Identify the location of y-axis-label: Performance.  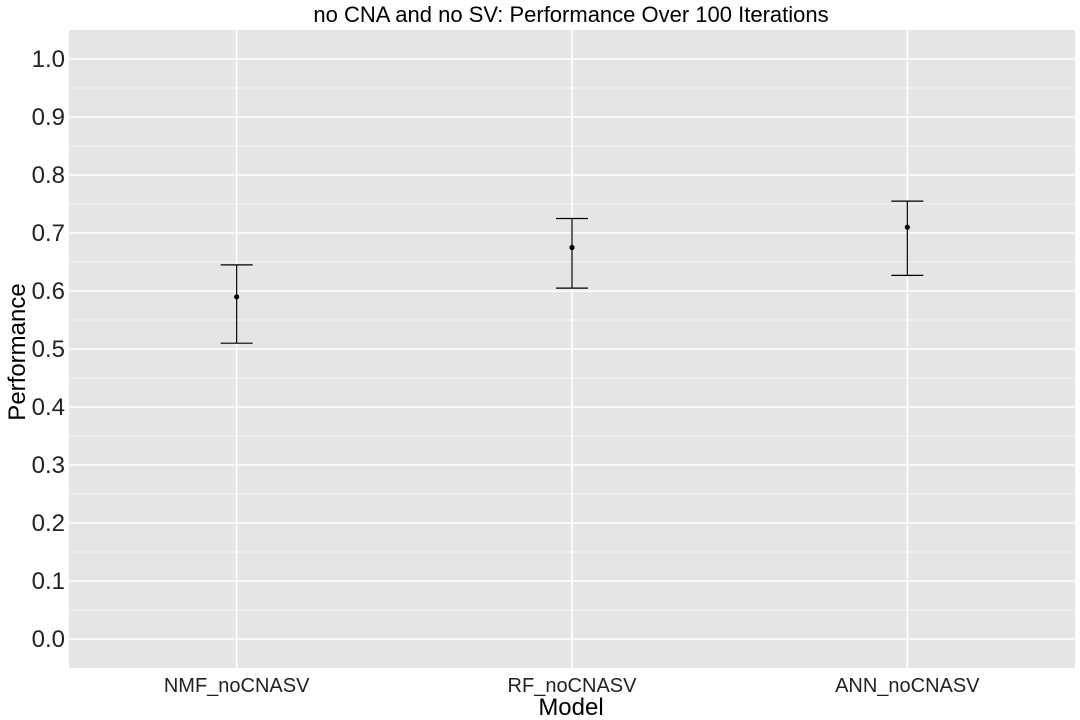
(17, 351).